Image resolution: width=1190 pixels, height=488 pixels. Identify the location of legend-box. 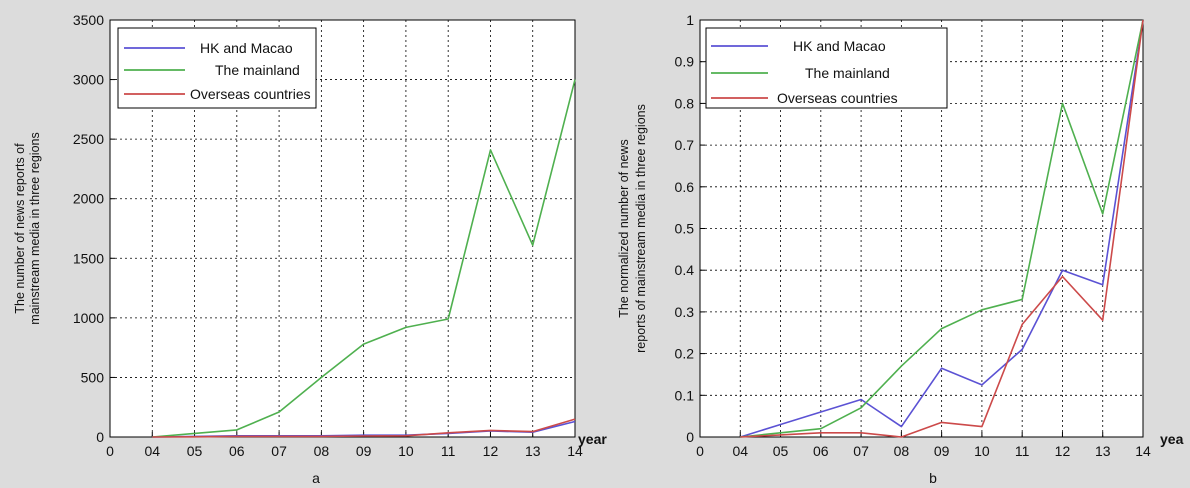
(826, 68).